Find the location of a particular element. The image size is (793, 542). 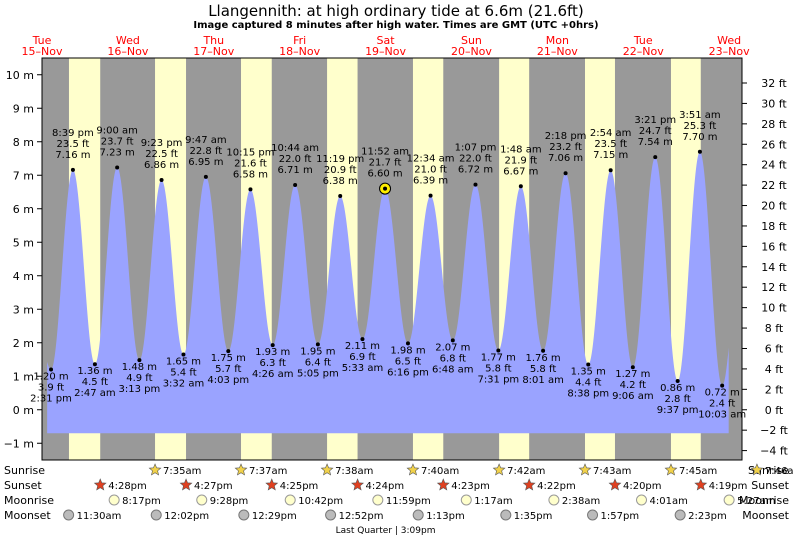

sunset-time: 4:24pm is located at coordinates (385, 486).